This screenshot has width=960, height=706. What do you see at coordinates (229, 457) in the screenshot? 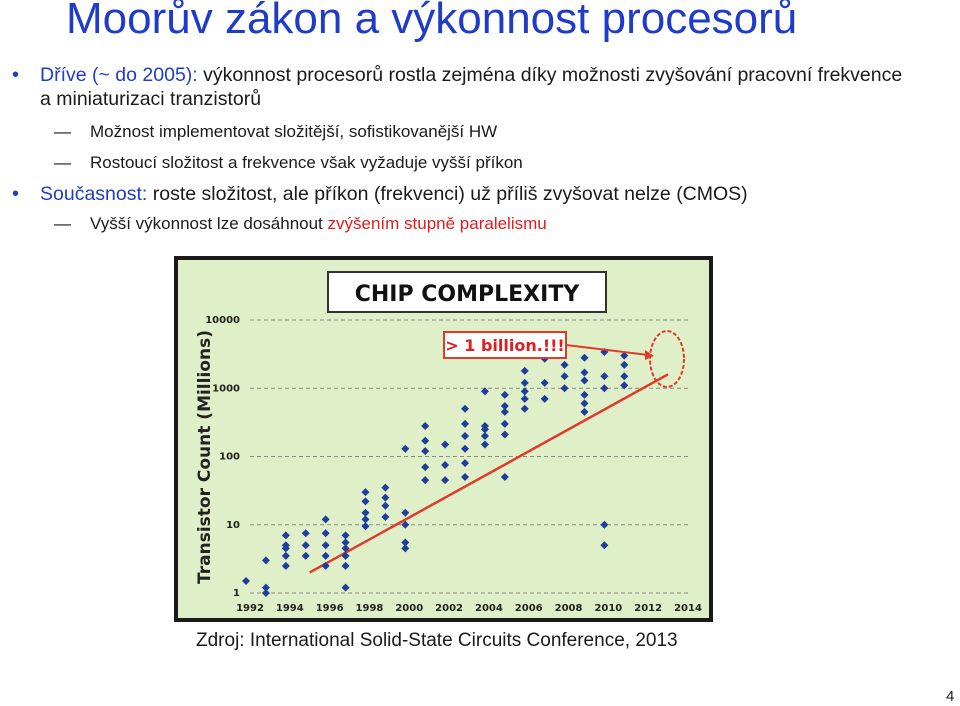
I see `y-tick-label: 100` at bounding box center [229, 457].